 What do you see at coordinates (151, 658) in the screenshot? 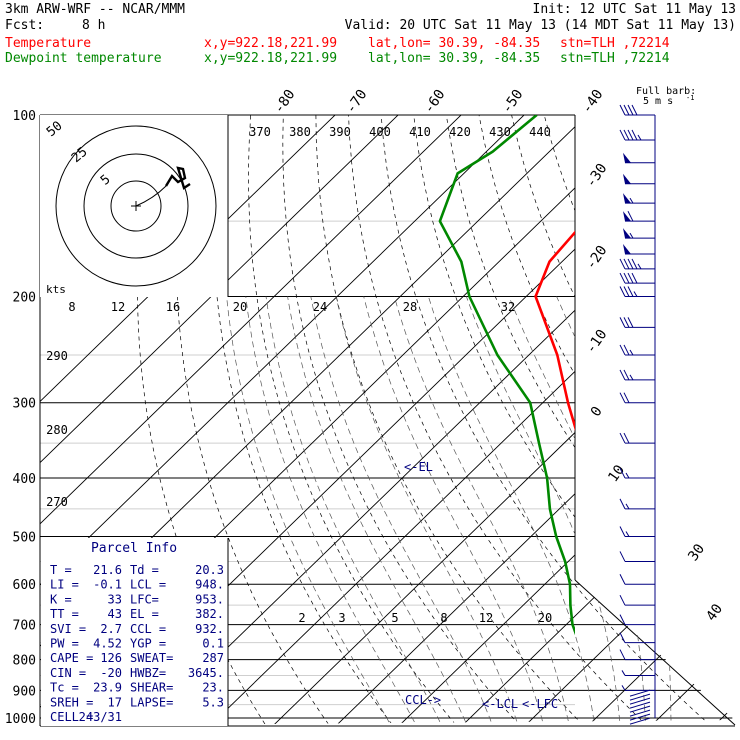
I see `parcel-key-b-6: SWEAT=` at bounding box center [151, 658].